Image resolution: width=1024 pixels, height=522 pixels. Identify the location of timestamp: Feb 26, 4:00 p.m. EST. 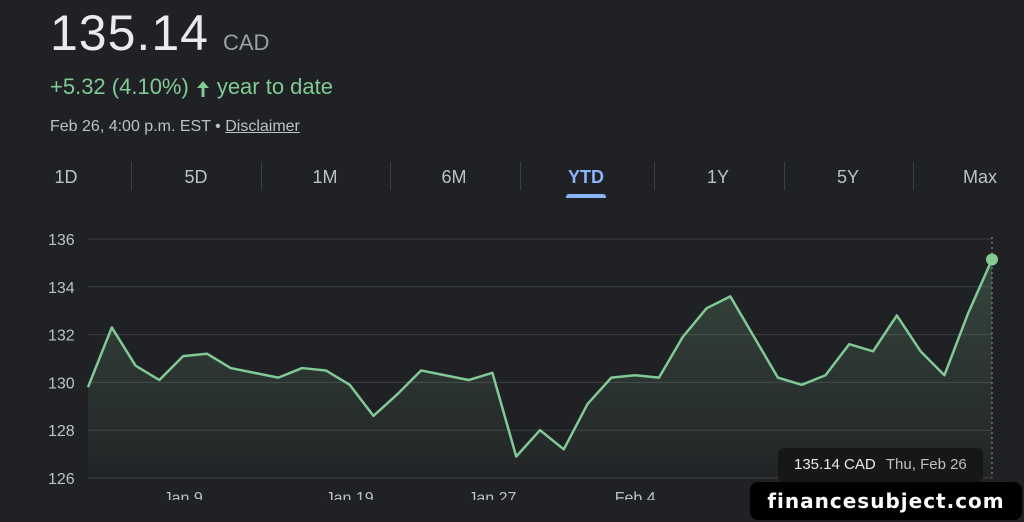
(130, 126).